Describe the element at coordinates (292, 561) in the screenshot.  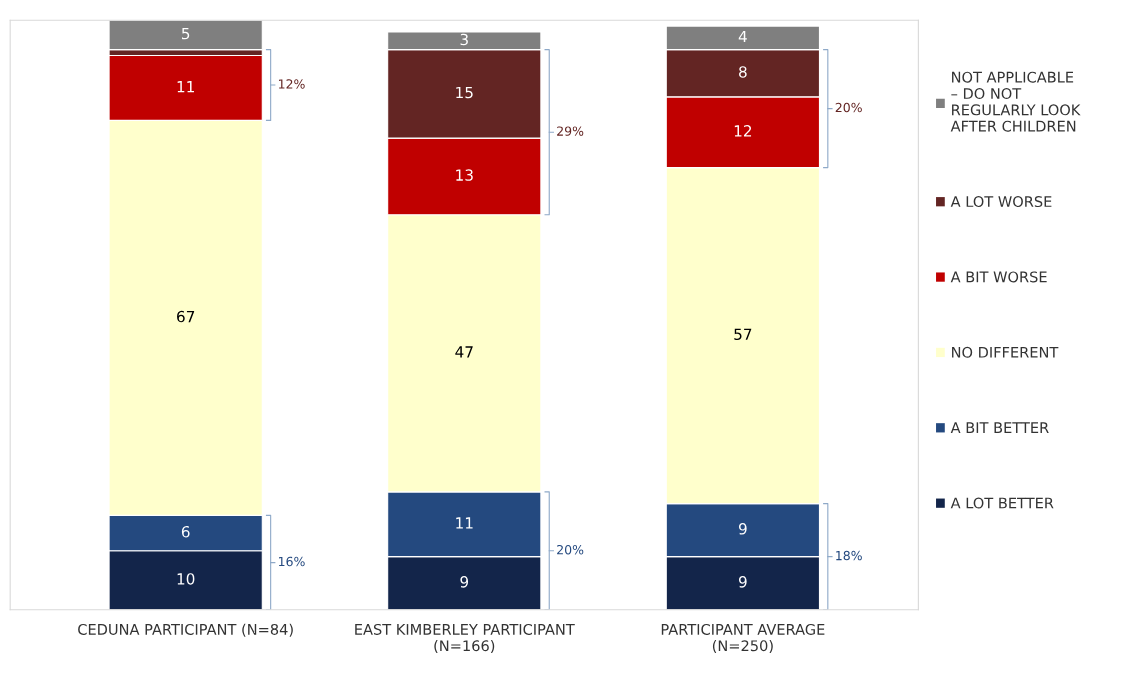
I see `annotation: 16%` at that location.